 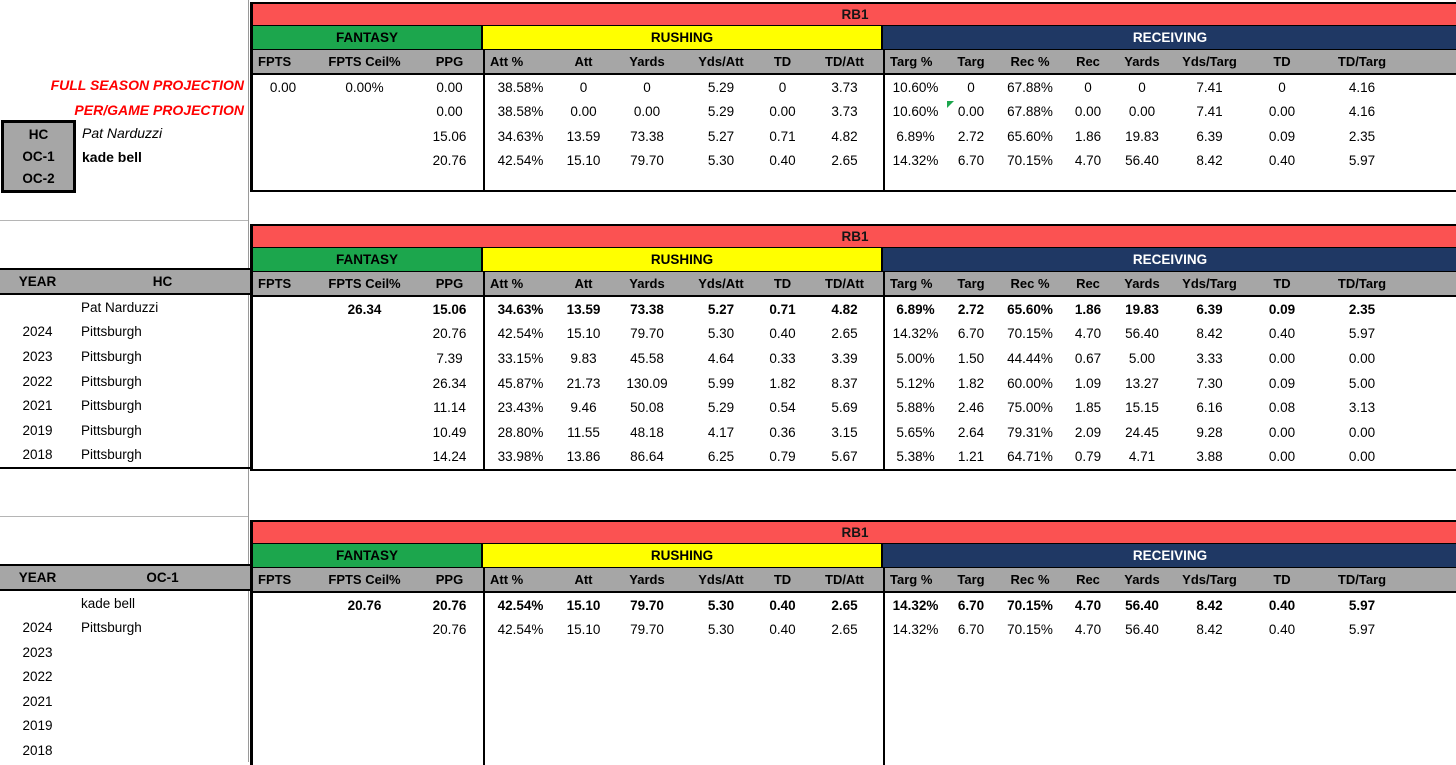 What do you see at coordinates (1209, 309) in the screenshot?
I see `stat-cell: 6.39` at bounding box center [1209, 309].